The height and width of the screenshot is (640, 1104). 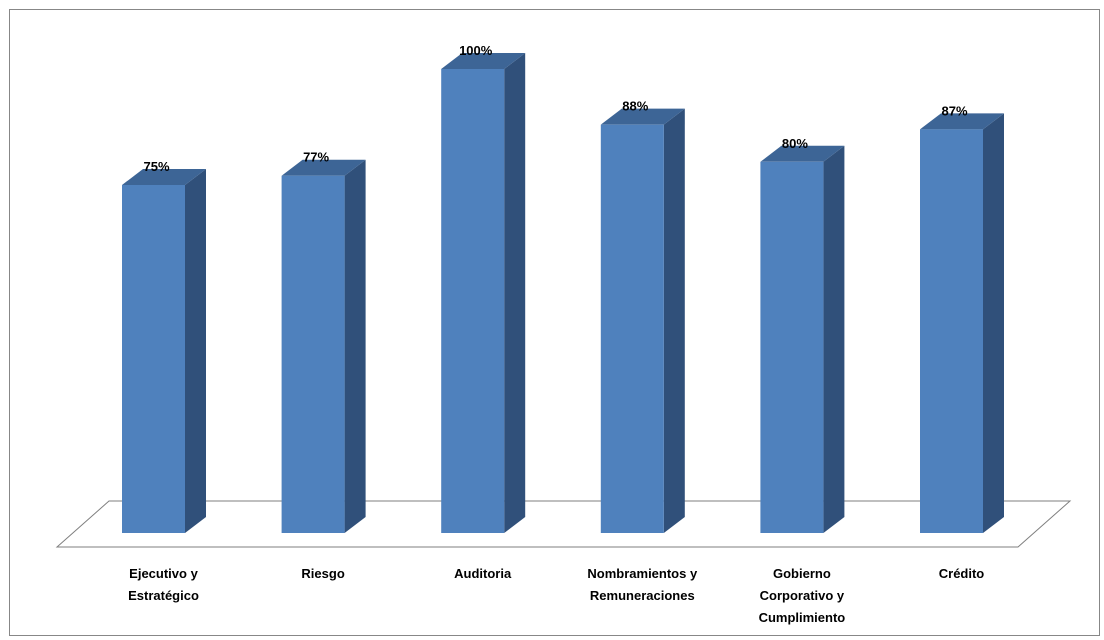 I want to click on category-label-line: Estratégico, so click(x=163, y=595).